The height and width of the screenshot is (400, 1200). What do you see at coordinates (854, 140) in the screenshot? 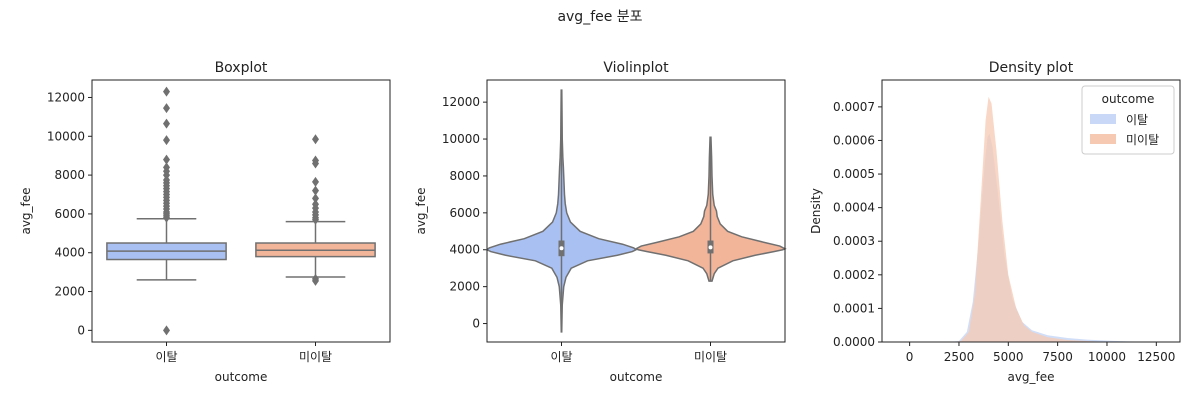
I see `y-tick-label: 0.0006` at bounding box center [854, 140].